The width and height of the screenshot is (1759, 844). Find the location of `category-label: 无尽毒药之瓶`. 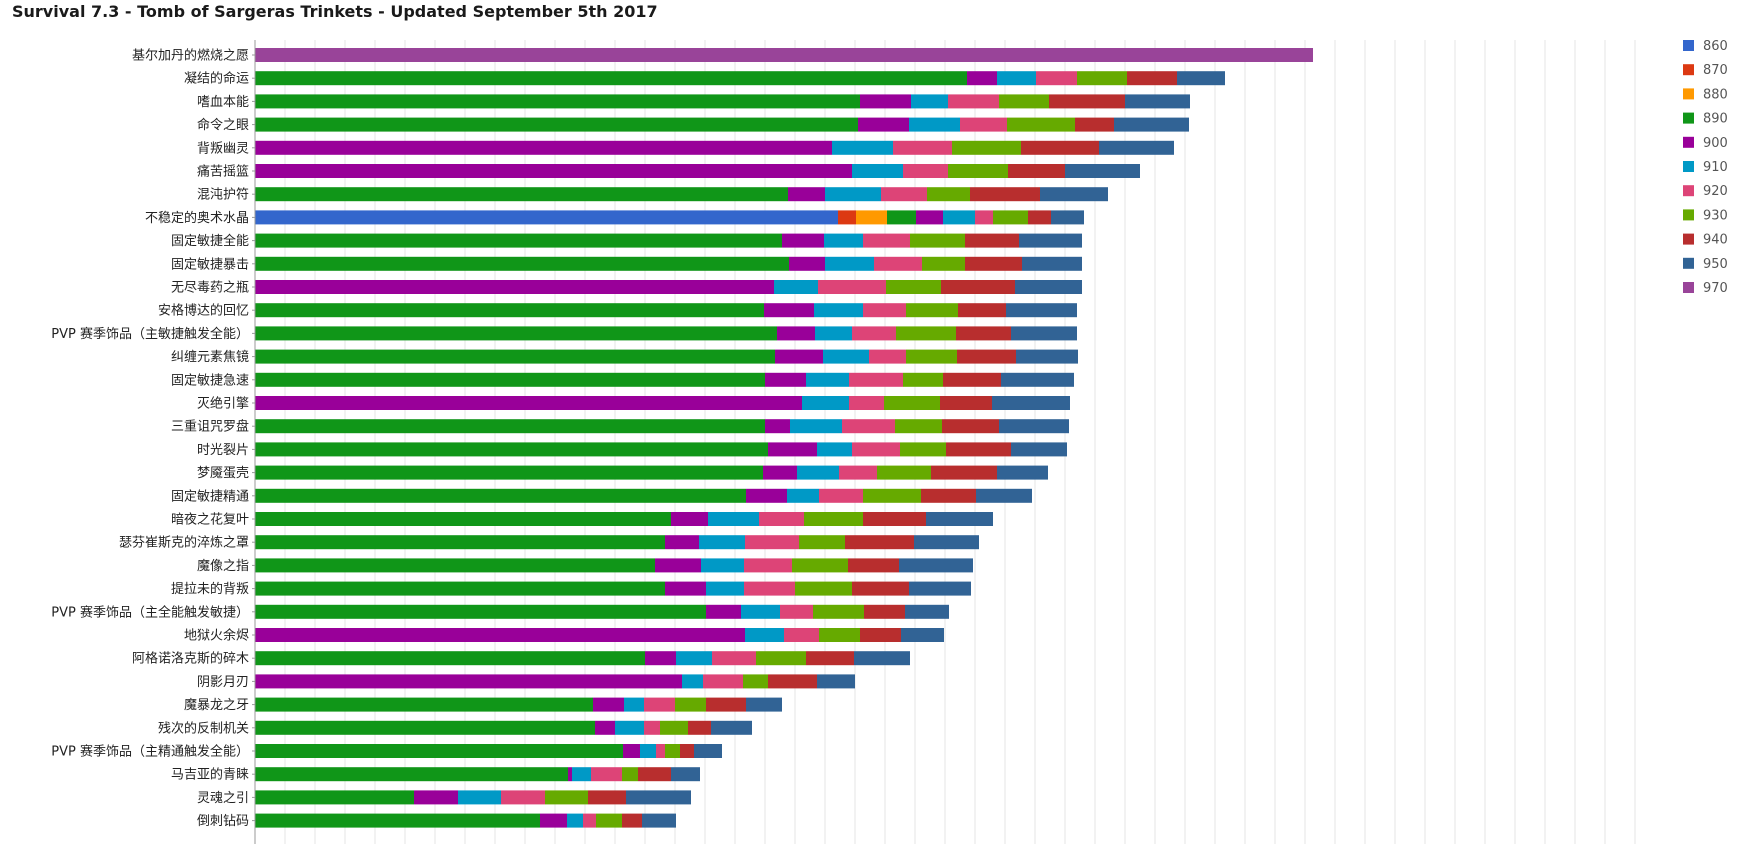

category-label: 无尽毒药之瓶 is located at coordinates (210, 288).